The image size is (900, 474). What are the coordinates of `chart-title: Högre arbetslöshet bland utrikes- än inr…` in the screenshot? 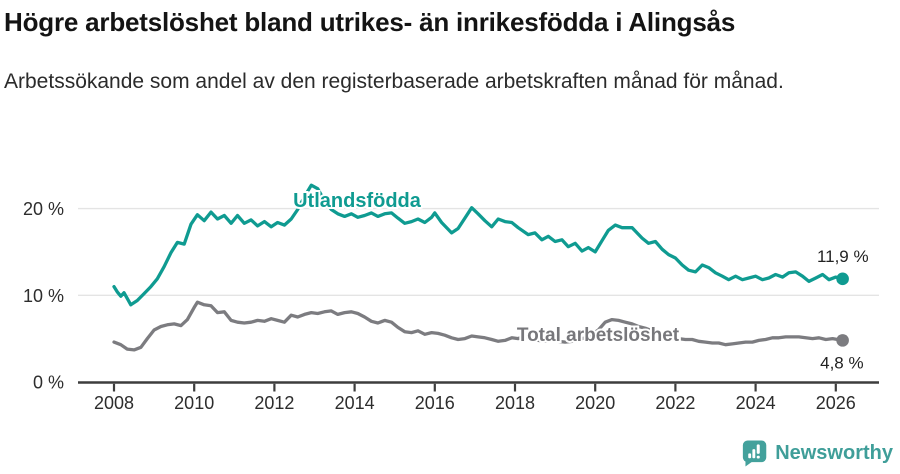 It's located at (370, 22).